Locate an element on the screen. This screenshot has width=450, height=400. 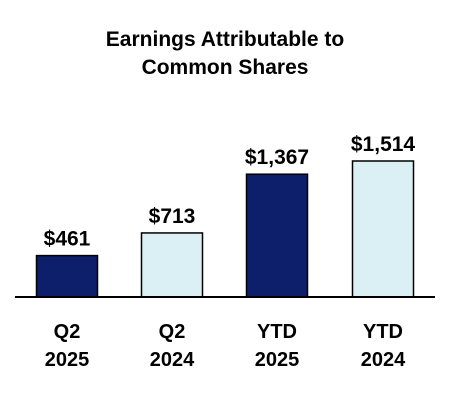
category-label-0-line-2: 2025 is located at coordinates (67, 360).